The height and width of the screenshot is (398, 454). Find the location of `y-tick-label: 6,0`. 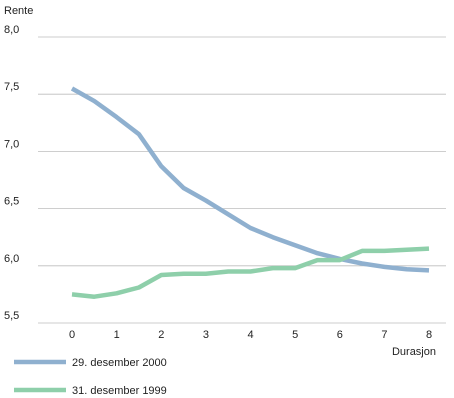

y-tick-label: 6,0 is located at coordinates (11, 259).